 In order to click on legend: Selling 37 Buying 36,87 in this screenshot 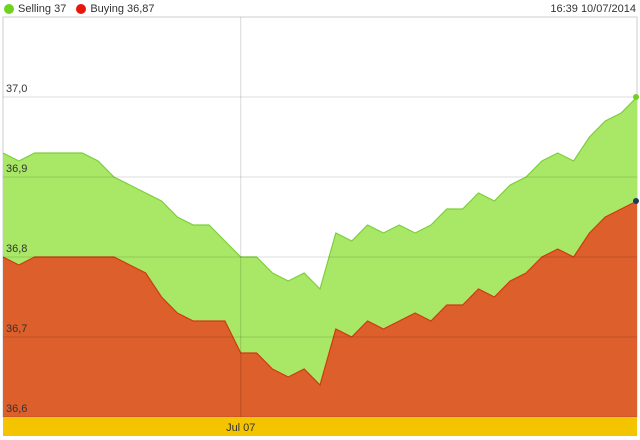, I will do `click(79, 9)`.